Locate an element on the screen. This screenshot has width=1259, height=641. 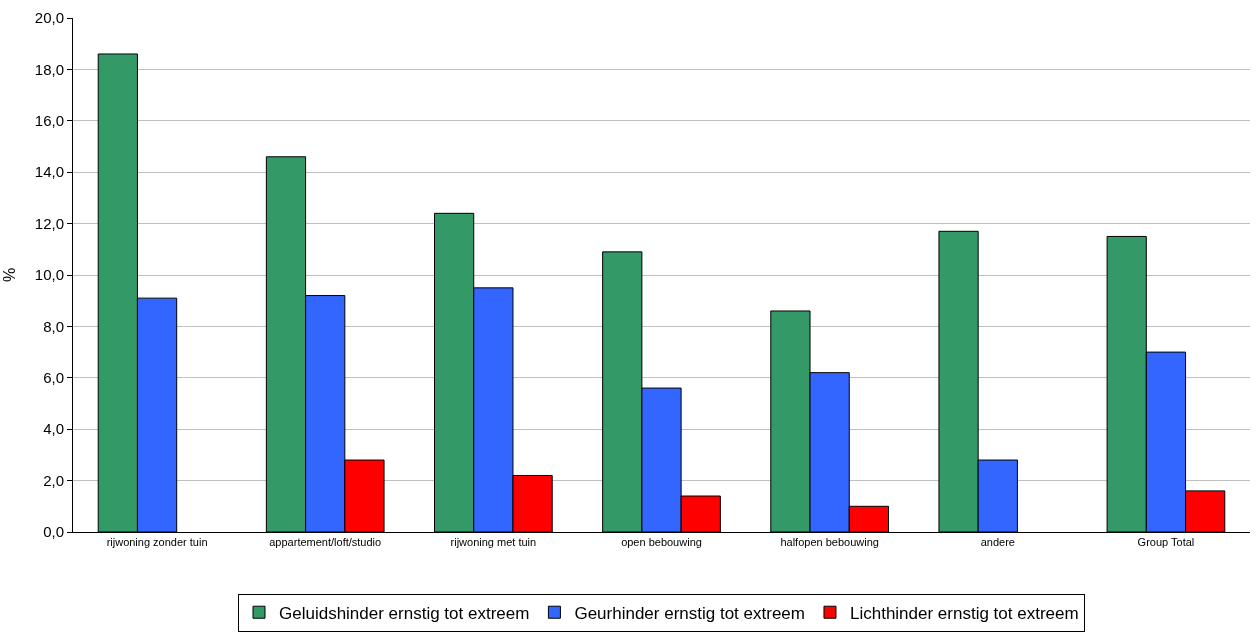
y-tick-label: 14,0 is located at coordinates (49, 172).